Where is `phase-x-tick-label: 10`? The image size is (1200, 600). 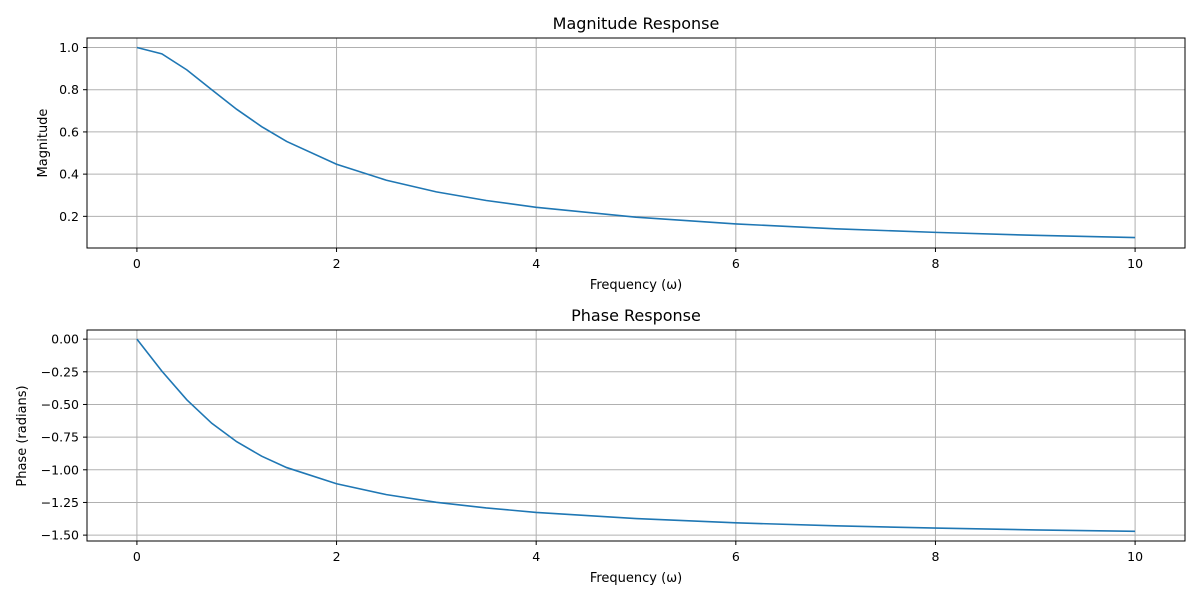
phase-x-tick-label: 10 is located at coordinates (1135, 556).